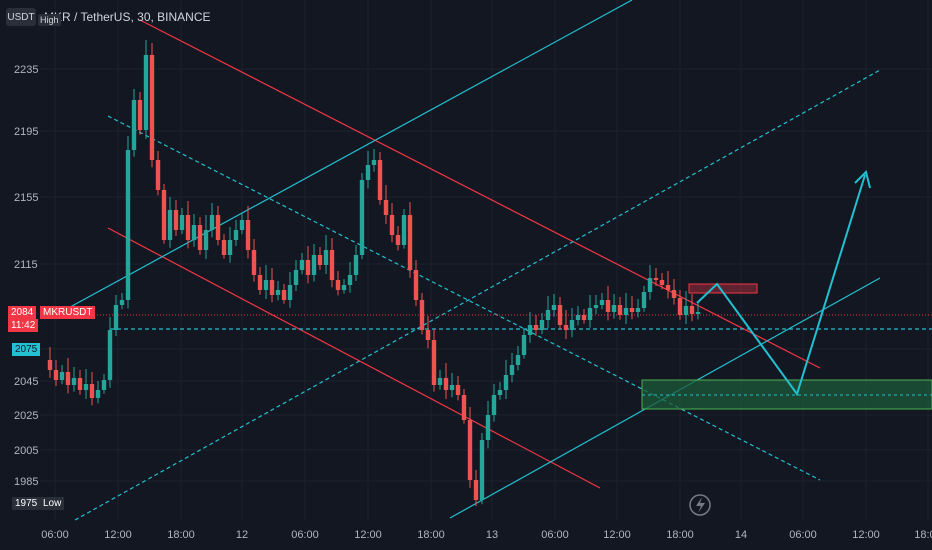 This screenshot has width=932, height=550. What do you see at coordinates (26, 349) in the screenshot?
I see `line-price-label: 2075` at bounding box center [26, 349].